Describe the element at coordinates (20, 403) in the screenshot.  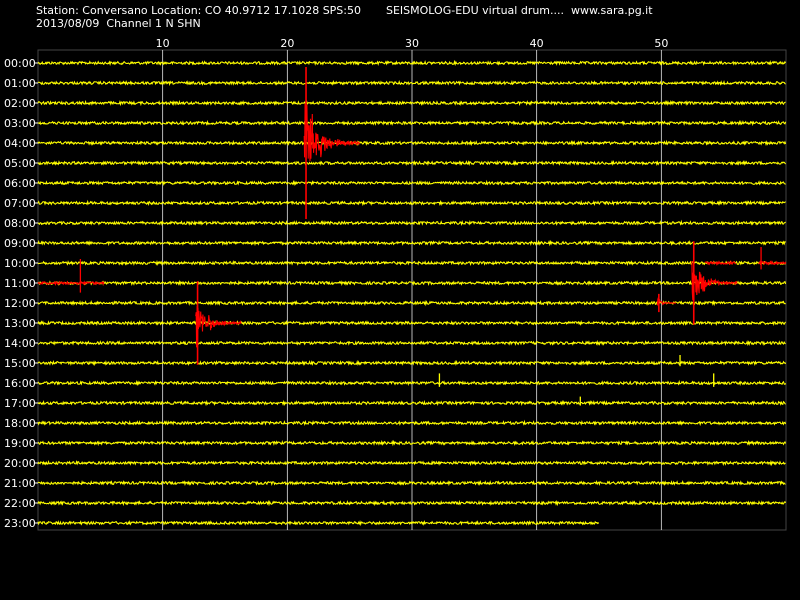
I see `hour-label: 17:00` at that location.